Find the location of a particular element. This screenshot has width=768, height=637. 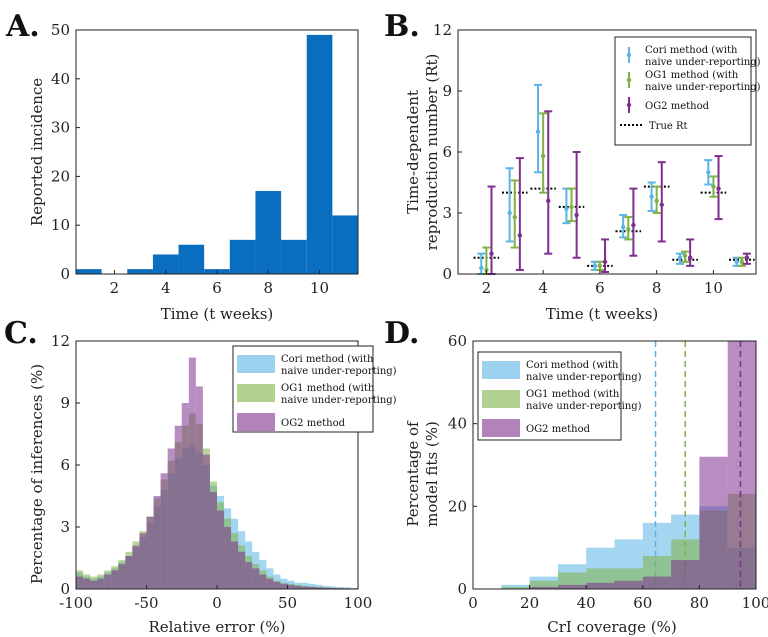

d-ytick-label-1: 20 is located at coordinates (457, 506).